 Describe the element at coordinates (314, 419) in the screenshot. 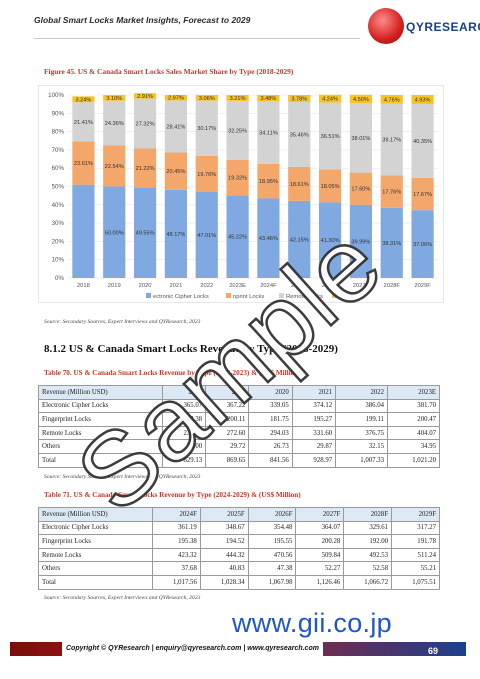

I see `table-cell: 195.27` at that location.